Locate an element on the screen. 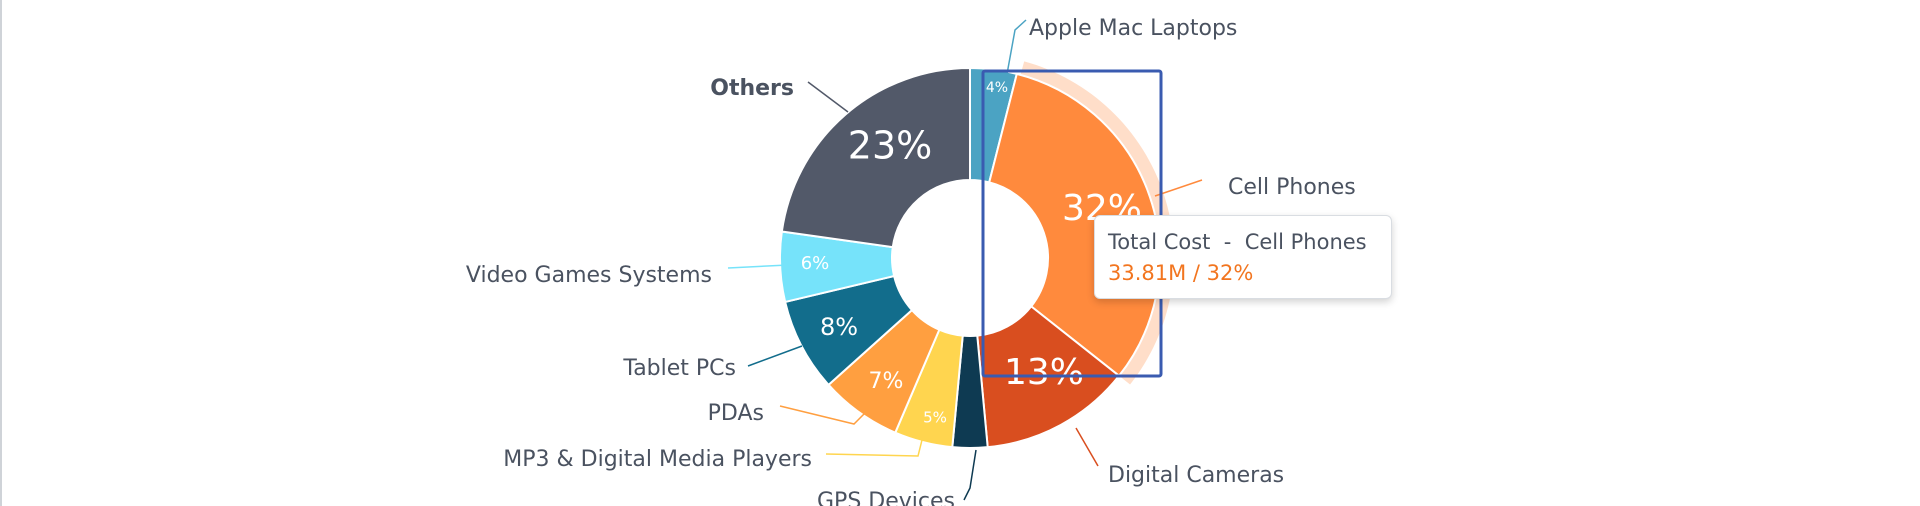 Image resolution: width=1920 pixels, height=506 pixels. leader-line-mp3-digital-media-players is located at coordinates (874, 448).